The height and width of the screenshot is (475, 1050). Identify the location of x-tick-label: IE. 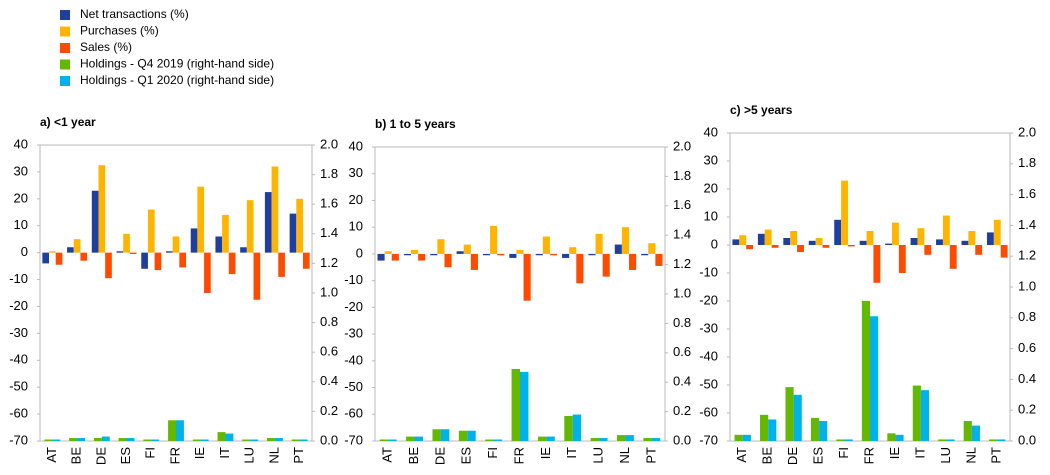
(199, 453).